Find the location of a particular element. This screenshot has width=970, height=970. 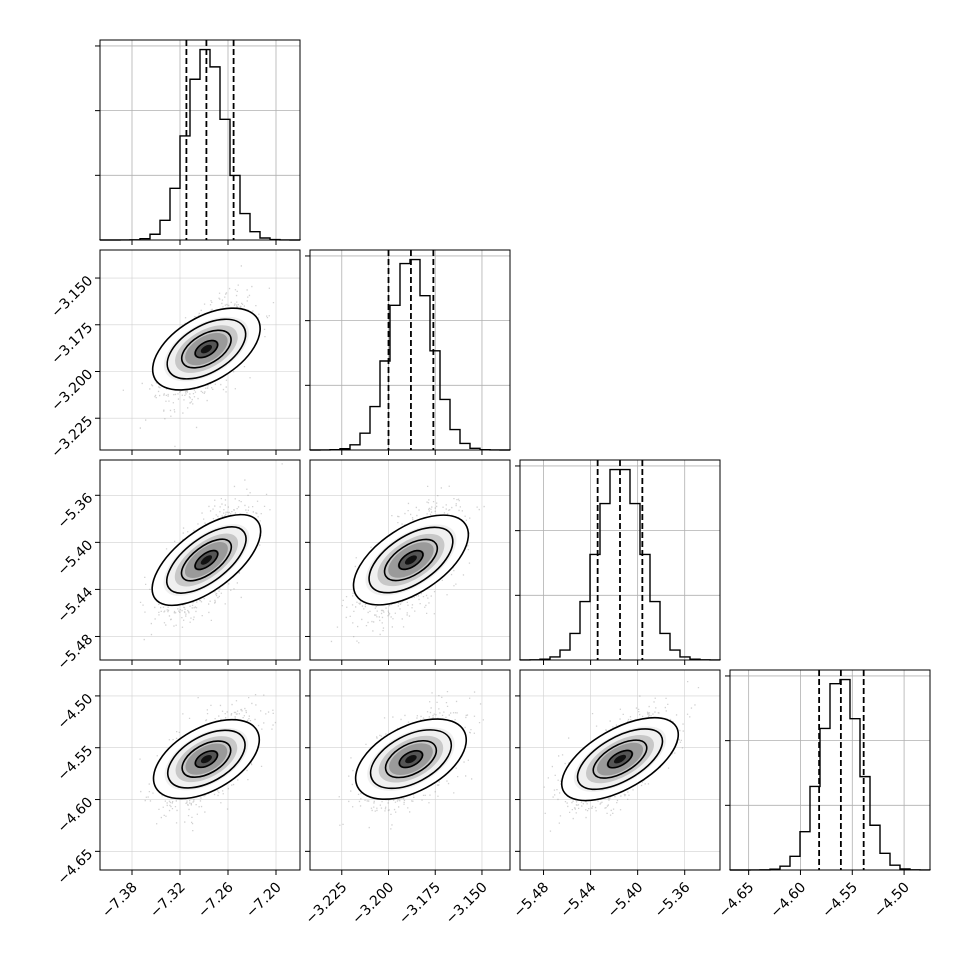

y-tick-label-1-2: −3.175 is located at coordinates (72, 344).